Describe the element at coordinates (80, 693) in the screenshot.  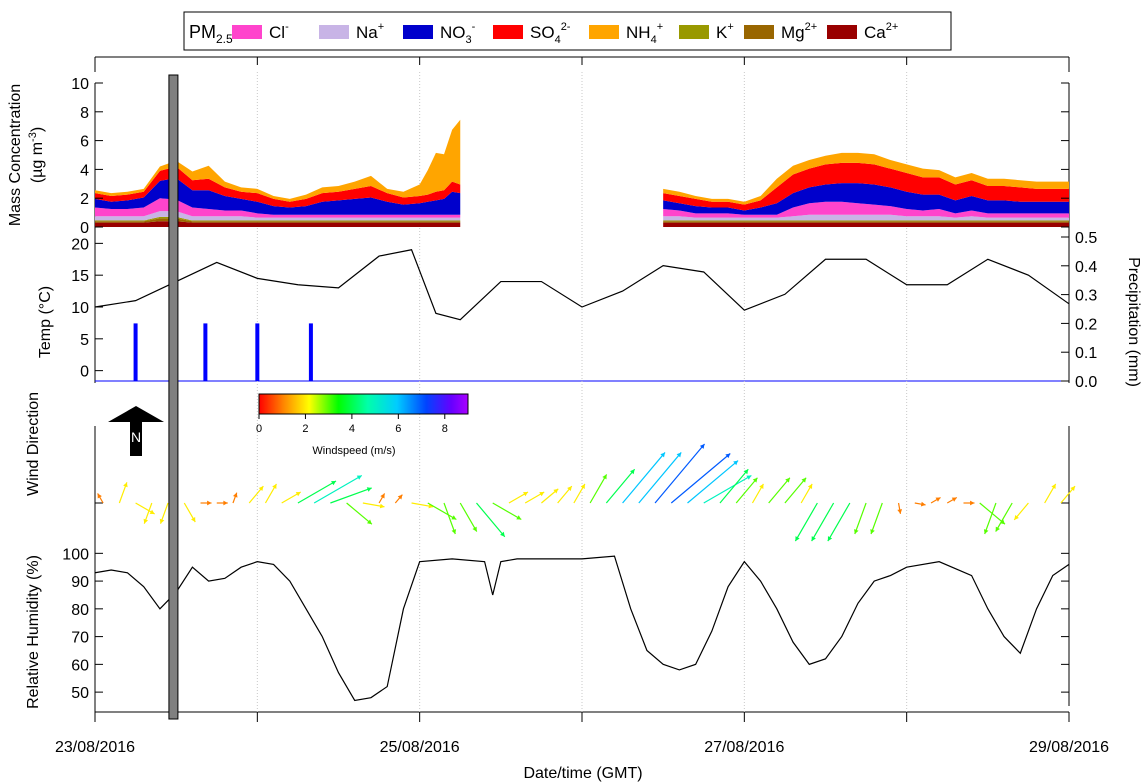
I see `rh-ytick-label-0: 50` at that location.